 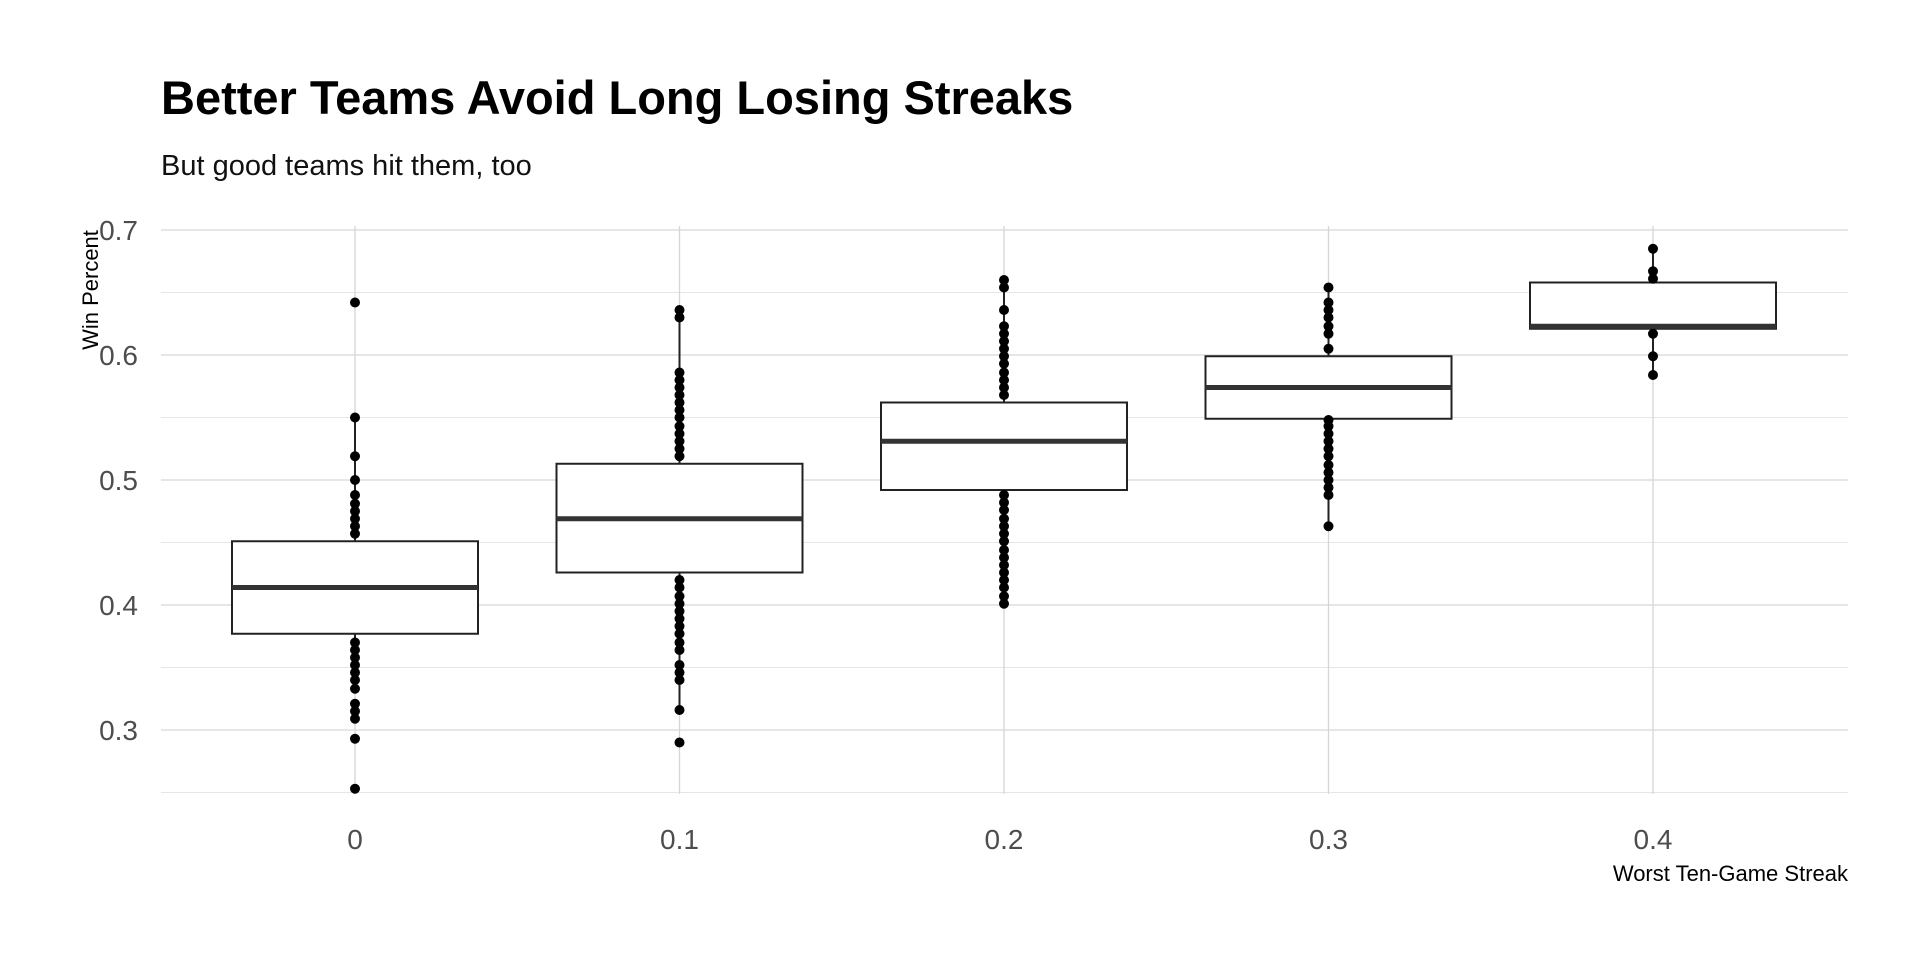 What do you see at coordinates (1004, 839) in the screenshot?
I see `x-tick-label: 0.2` at bounding box center [1004, 839].